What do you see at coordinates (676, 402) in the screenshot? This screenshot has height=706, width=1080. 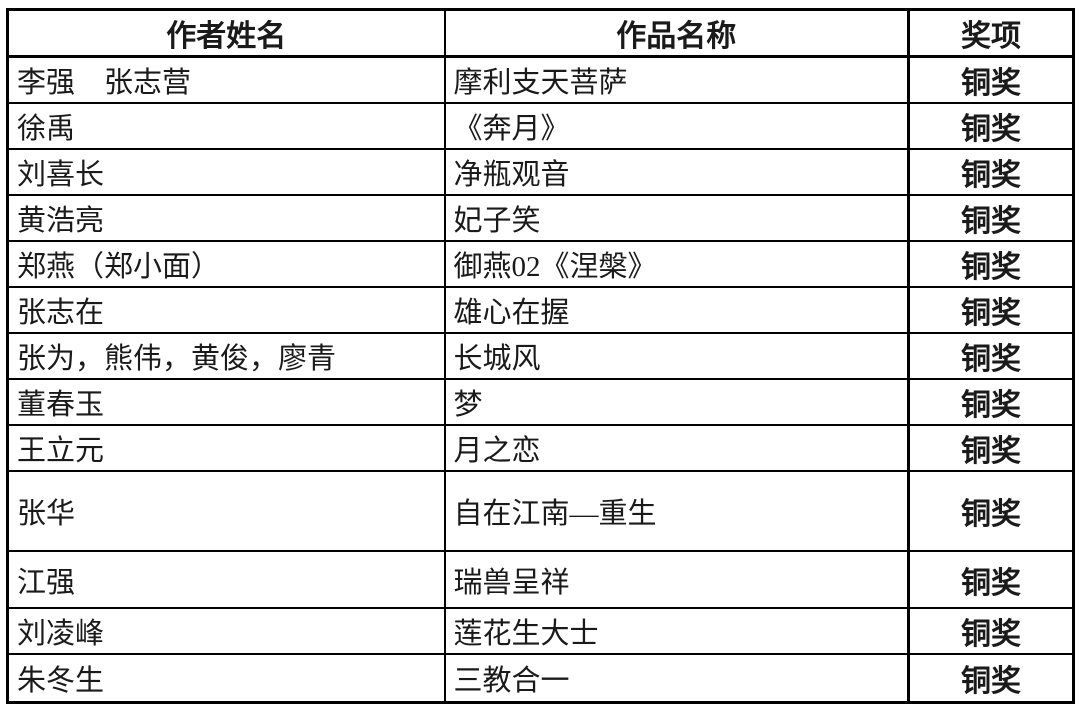 I see `work-cell: 梦` at bounding box center [676, 402].